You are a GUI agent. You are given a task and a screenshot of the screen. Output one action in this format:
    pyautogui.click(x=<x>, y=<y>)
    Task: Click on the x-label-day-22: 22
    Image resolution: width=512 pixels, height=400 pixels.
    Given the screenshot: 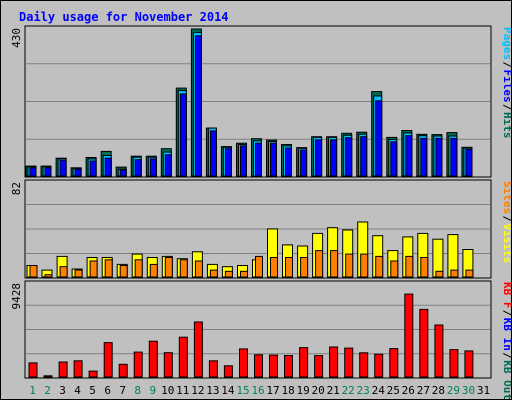 What is the action you would take?
    pyautogui.click(x=348, y=390)
    